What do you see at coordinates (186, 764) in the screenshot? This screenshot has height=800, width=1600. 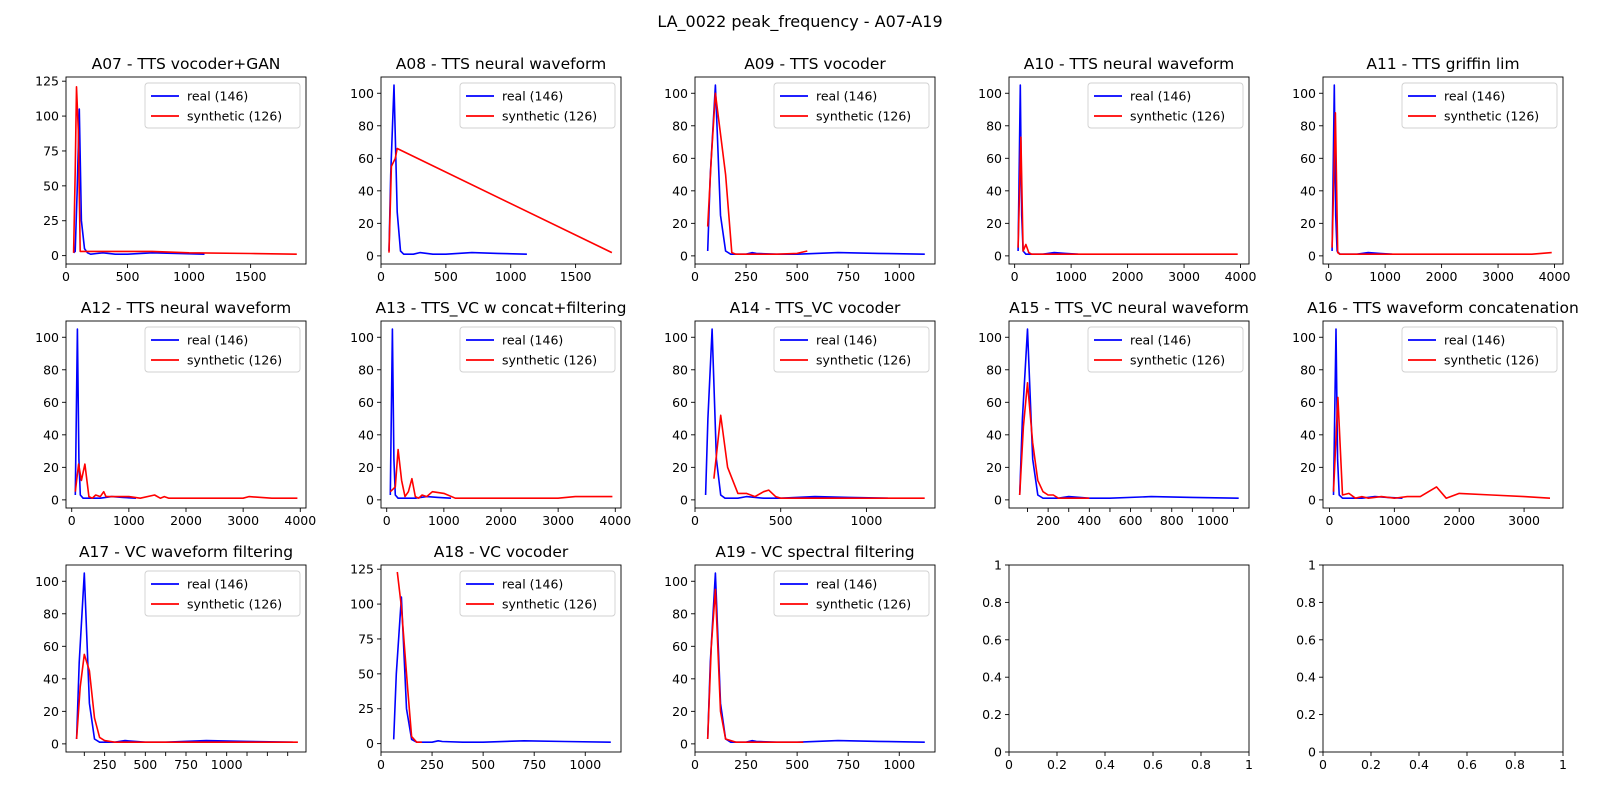 I see `x-tick-label: 750` at bounding box center [186, 764].